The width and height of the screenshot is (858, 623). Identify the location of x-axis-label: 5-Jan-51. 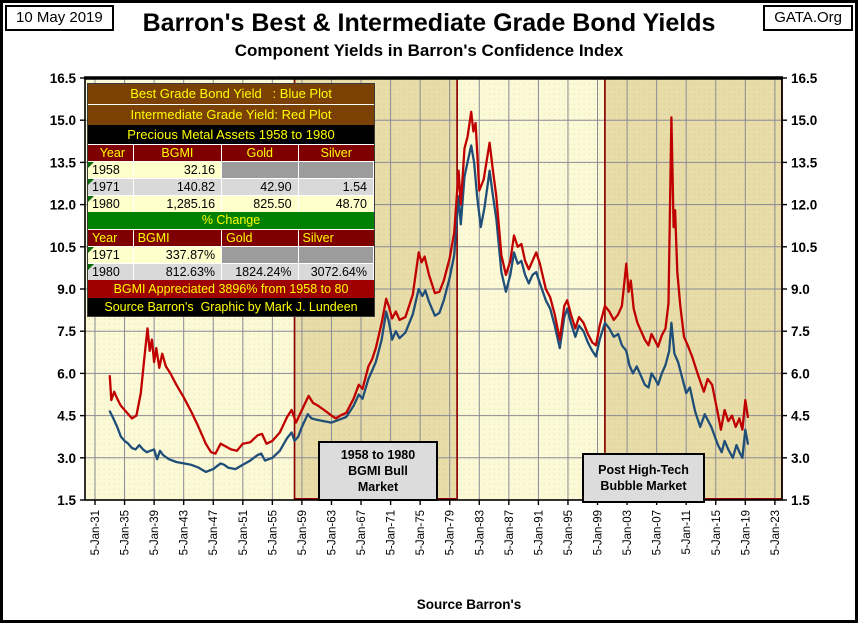
(244, 532).